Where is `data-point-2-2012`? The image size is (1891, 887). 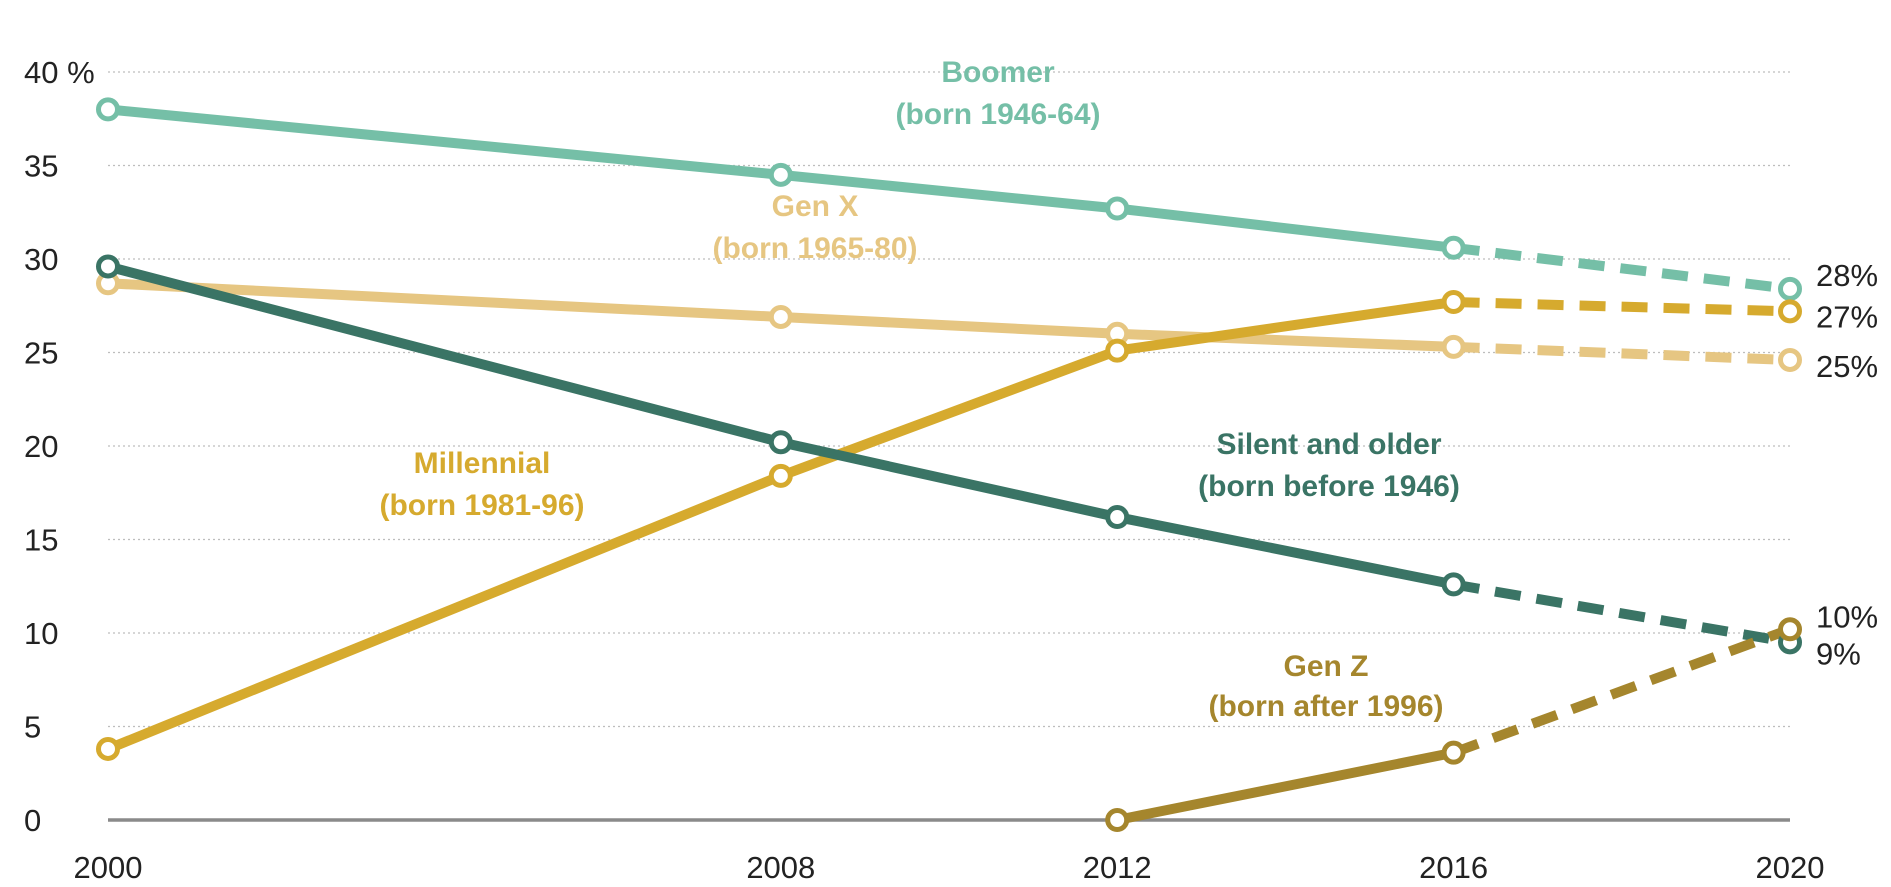
data-point-2-2012 is located at coordinates (1117, 350).